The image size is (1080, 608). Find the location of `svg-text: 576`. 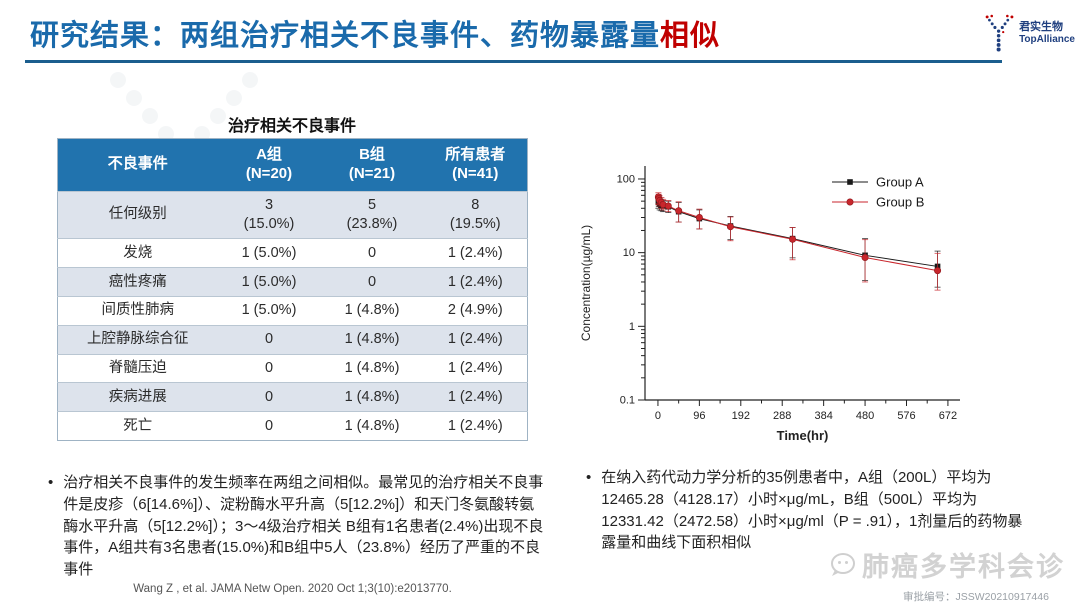

svg-text: 576 is located at coordinates (906, 416).